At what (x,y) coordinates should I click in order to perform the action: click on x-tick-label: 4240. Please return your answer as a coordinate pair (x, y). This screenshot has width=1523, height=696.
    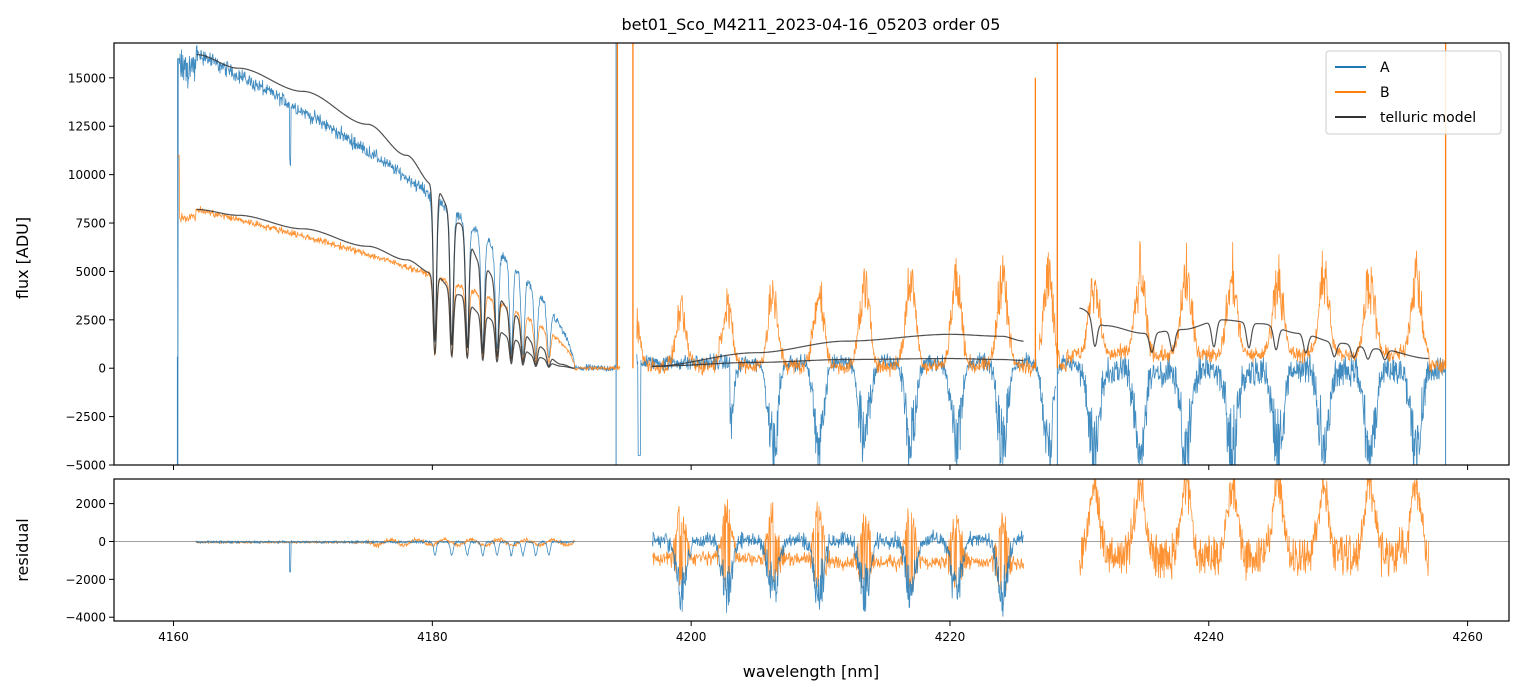
    Looking at the image, I should click on (1209, 637).